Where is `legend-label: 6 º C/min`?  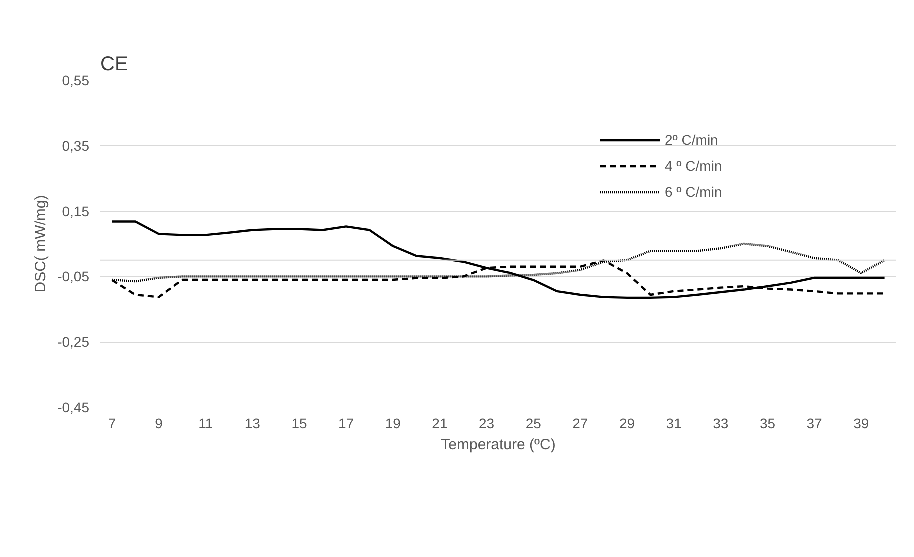
legend-label: 6 º C/min is located at coordinates (693, 192).